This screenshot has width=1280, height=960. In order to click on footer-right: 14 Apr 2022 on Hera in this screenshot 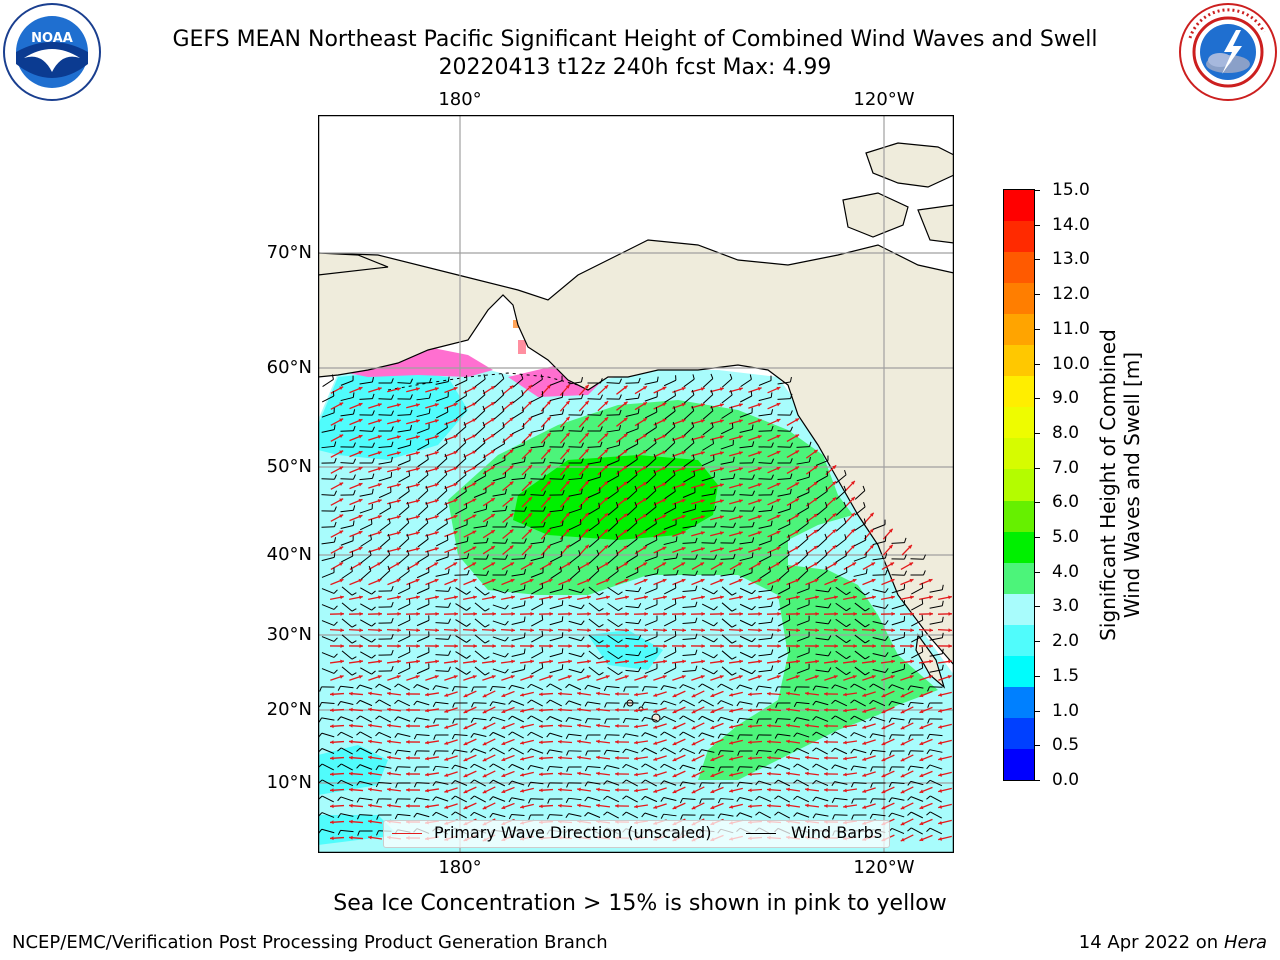, I will do `click(1173, 943)`.